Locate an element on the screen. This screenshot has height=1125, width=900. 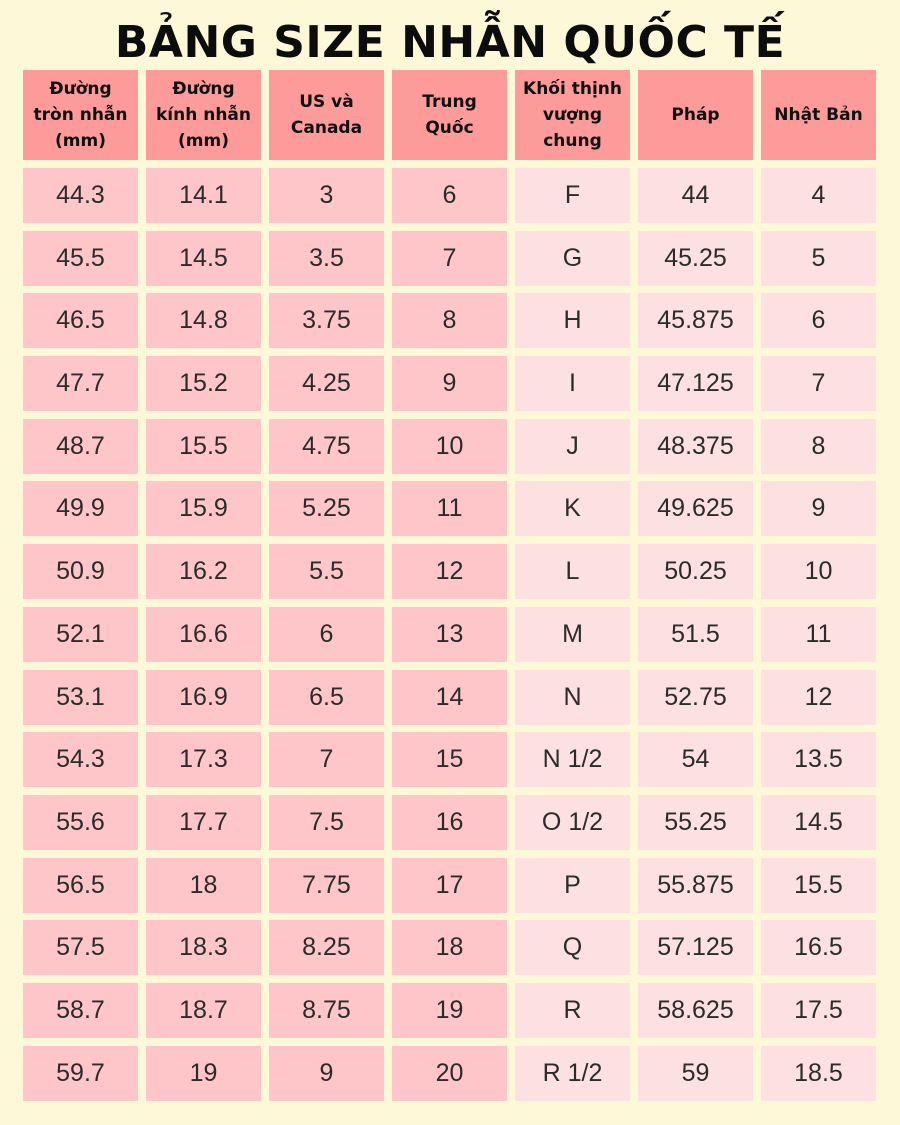
table-cell: R is located at coordinates (572, 1010).